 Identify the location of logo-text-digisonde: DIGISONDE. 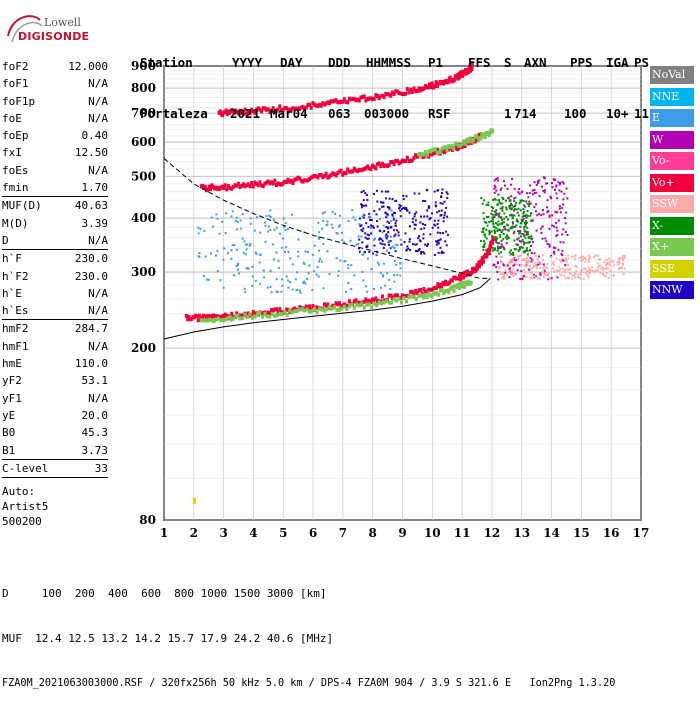
(54, 36).